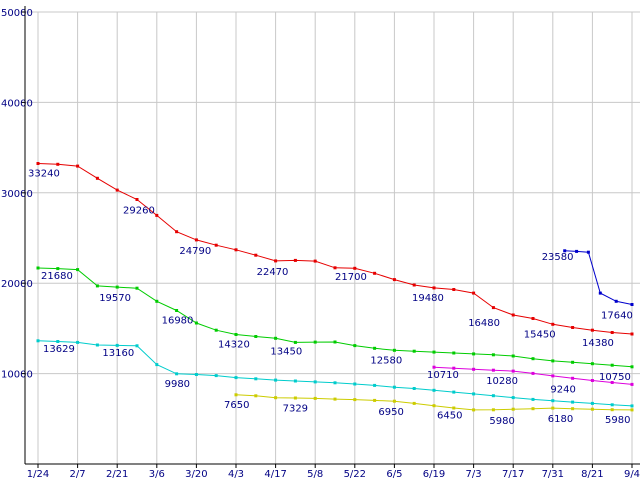 This screenshot has width=640, height=480. What do you see at coordinates (118, 353) in the screenshot?
I see `value-label: 13160` at bounding box center [118, 353].